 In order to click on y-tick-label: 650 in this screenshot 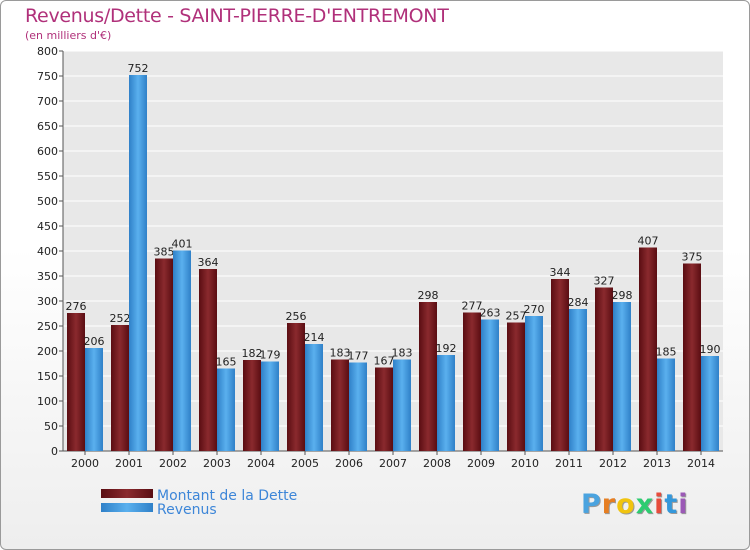, I will do `click(47, 126)`.